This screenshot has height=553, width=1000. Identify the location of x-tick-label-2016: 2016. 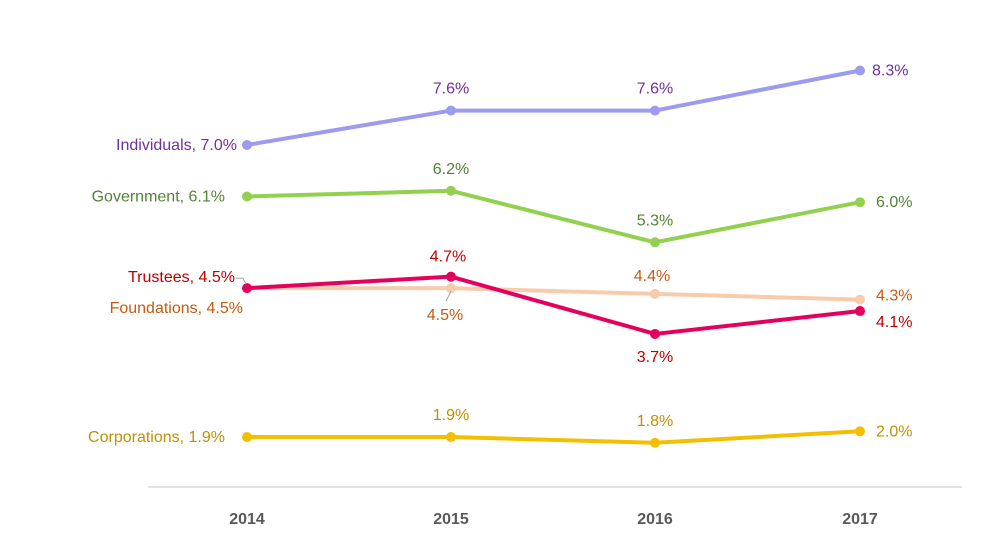
(655, 519).